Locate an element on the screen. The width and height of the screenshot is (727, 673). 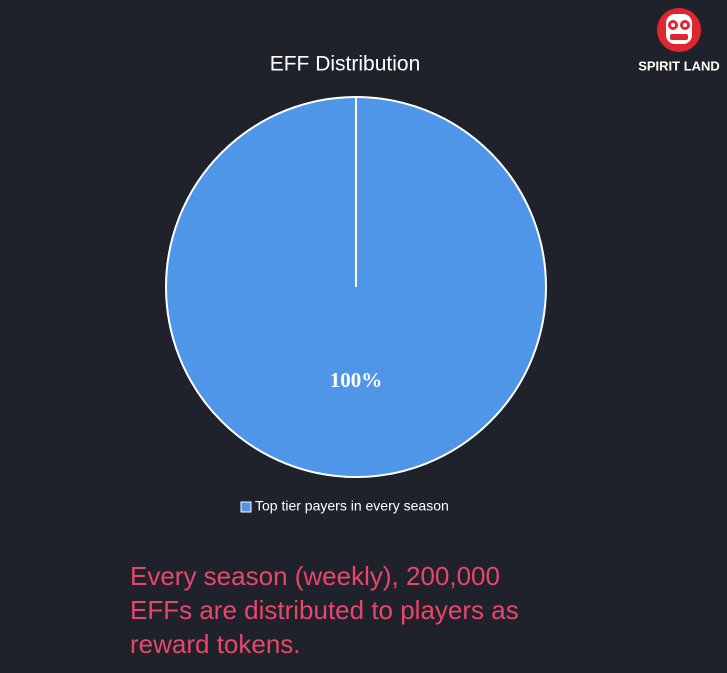
data-label: 100% is located at coordinates (356, 380).